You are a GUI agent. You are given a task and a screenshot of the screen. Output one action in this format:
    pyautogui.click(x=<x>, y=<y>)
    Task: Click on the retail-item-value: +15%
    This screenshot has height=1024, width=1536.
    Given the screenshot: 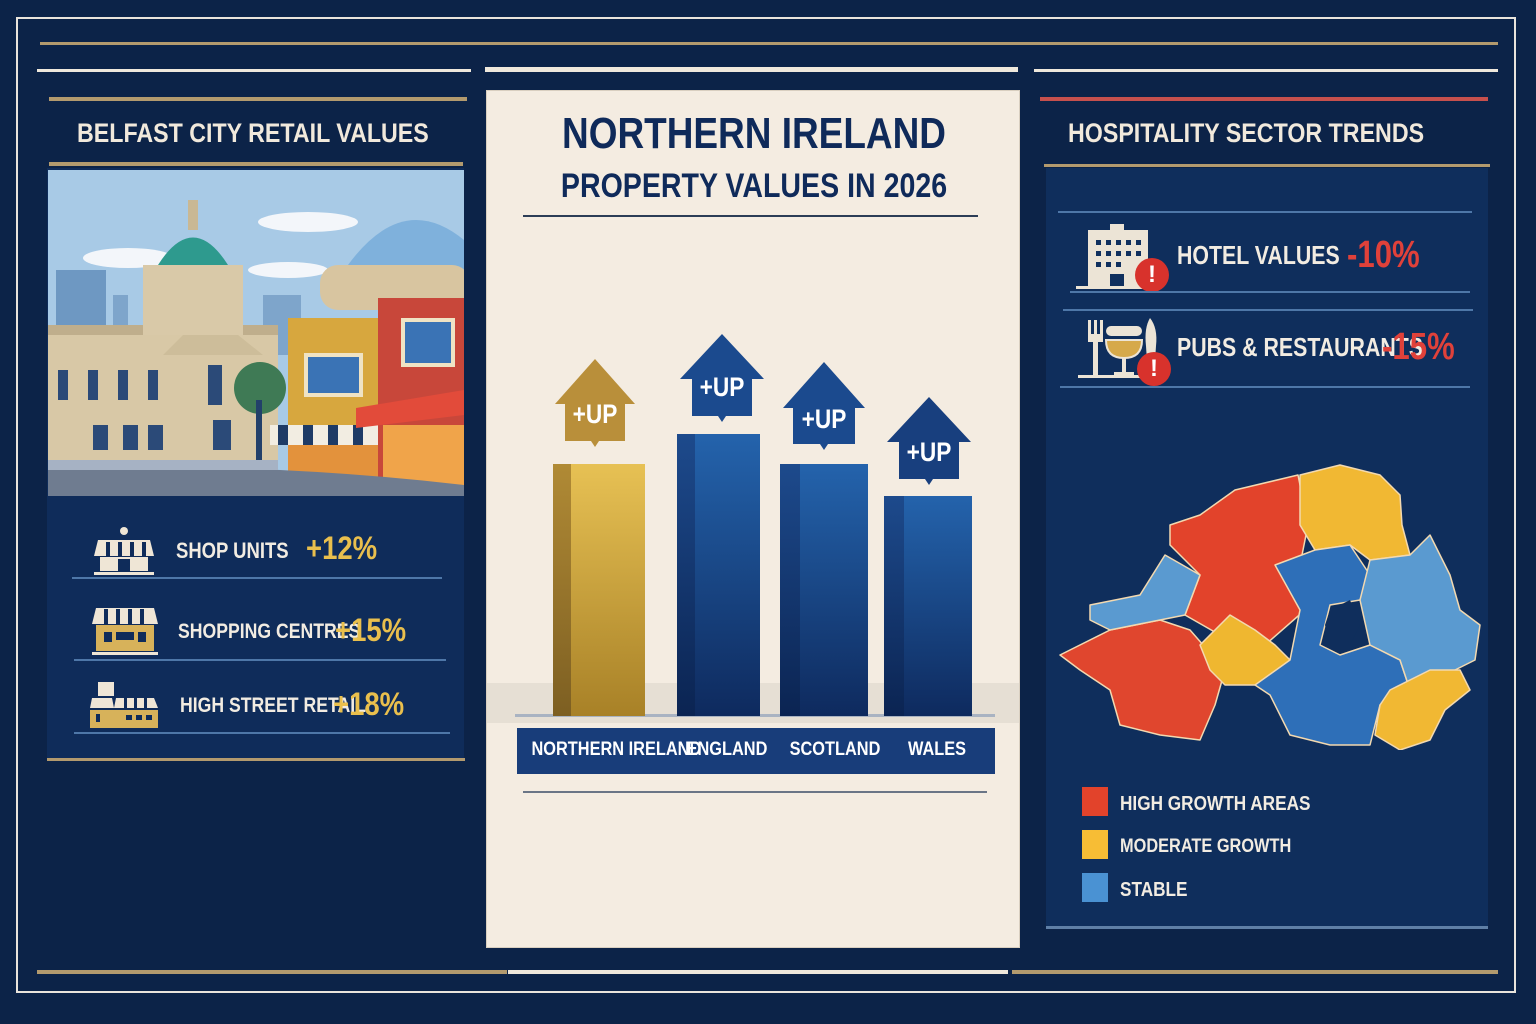 What is the action you would take?
    pyautogui.click(x=371, y=630)
    